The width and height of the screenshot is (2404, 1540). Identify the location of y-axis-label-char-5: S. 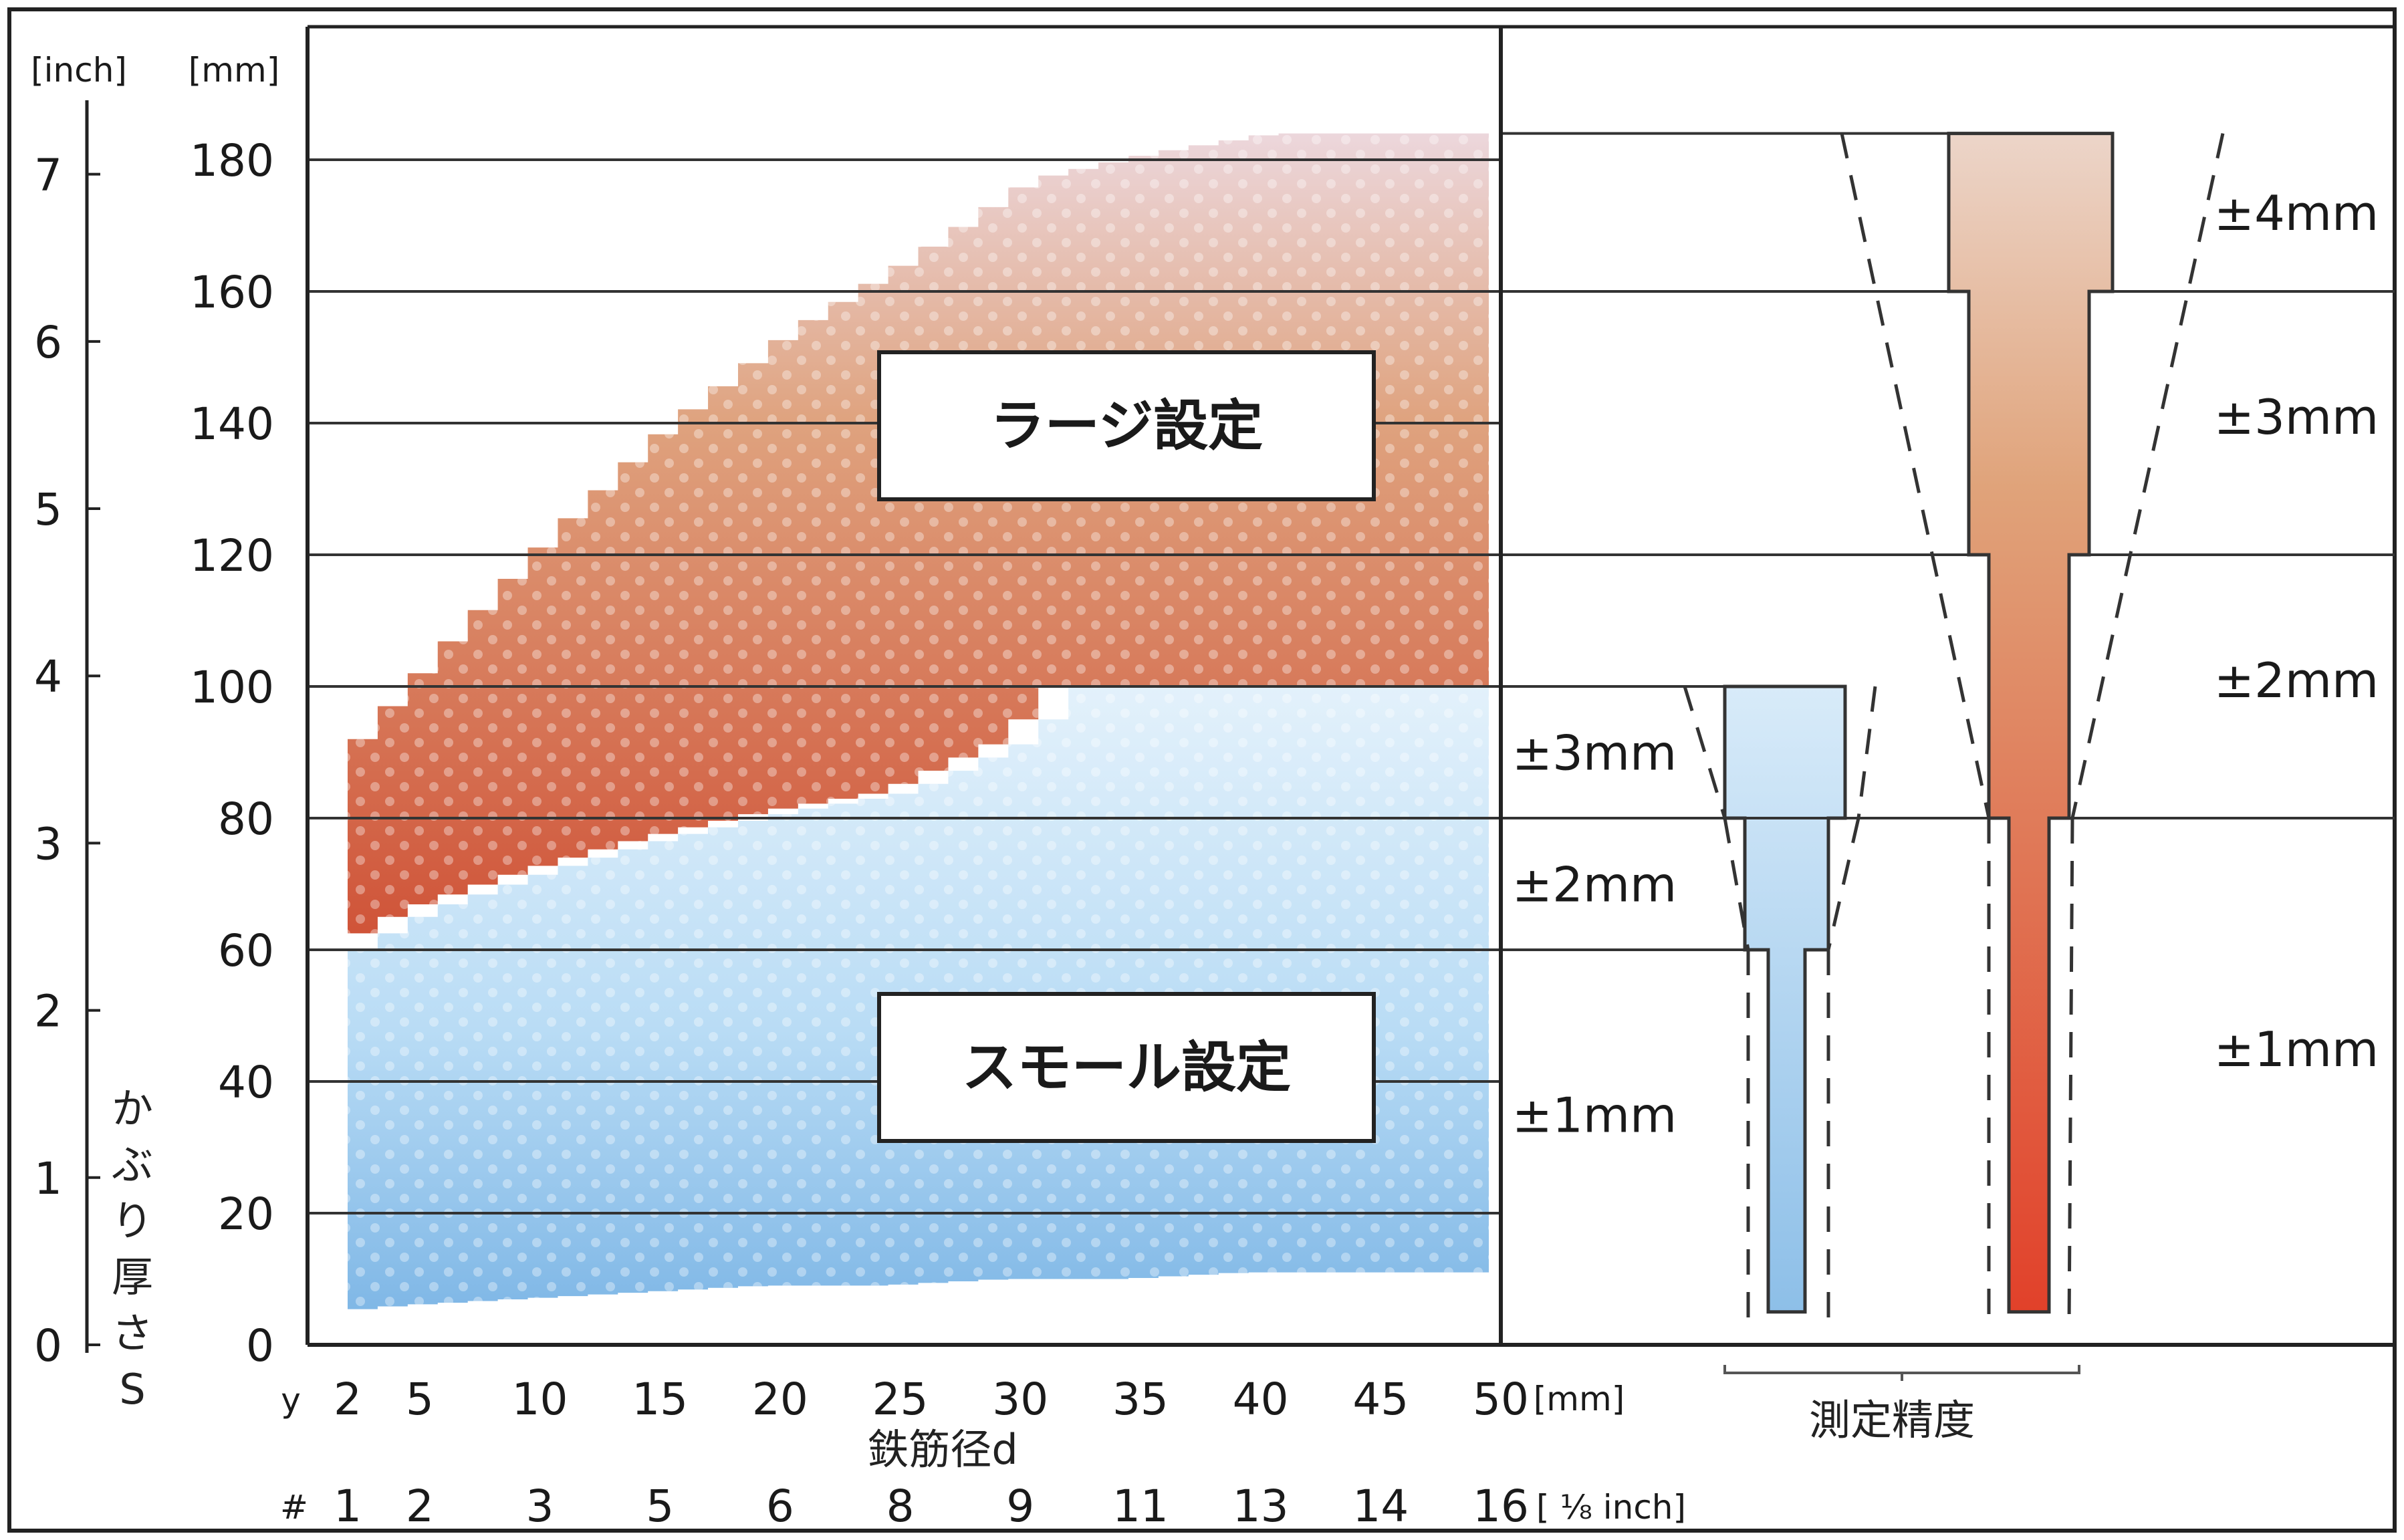
(132, 1390).